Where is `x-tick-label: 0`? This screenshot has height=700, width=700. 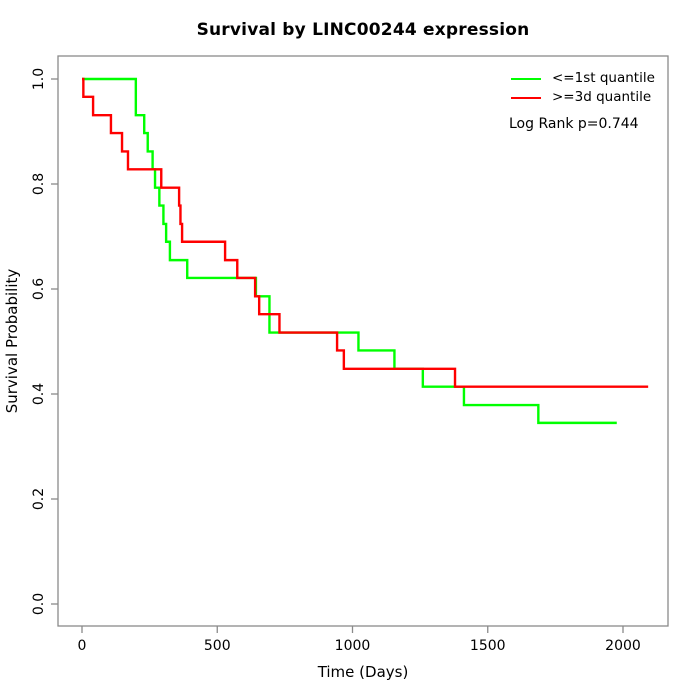 x-tick-label: 0 is located at coordinates (82, 646).